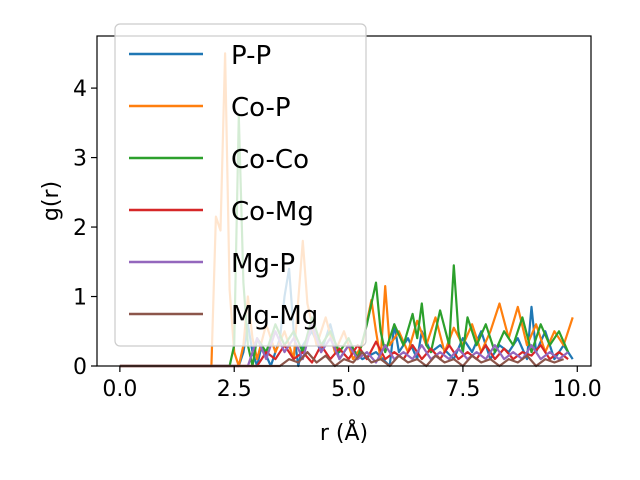 The image size is (640, 480). I want to click on y-tick-label: 0, so click(80, 367).